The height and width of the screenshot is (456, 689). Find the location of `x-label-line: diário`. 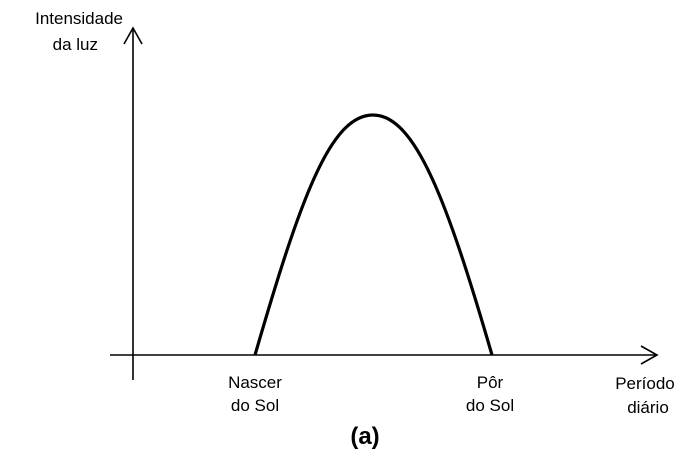

x-label-line: diário is located at coordinates (648, 407).